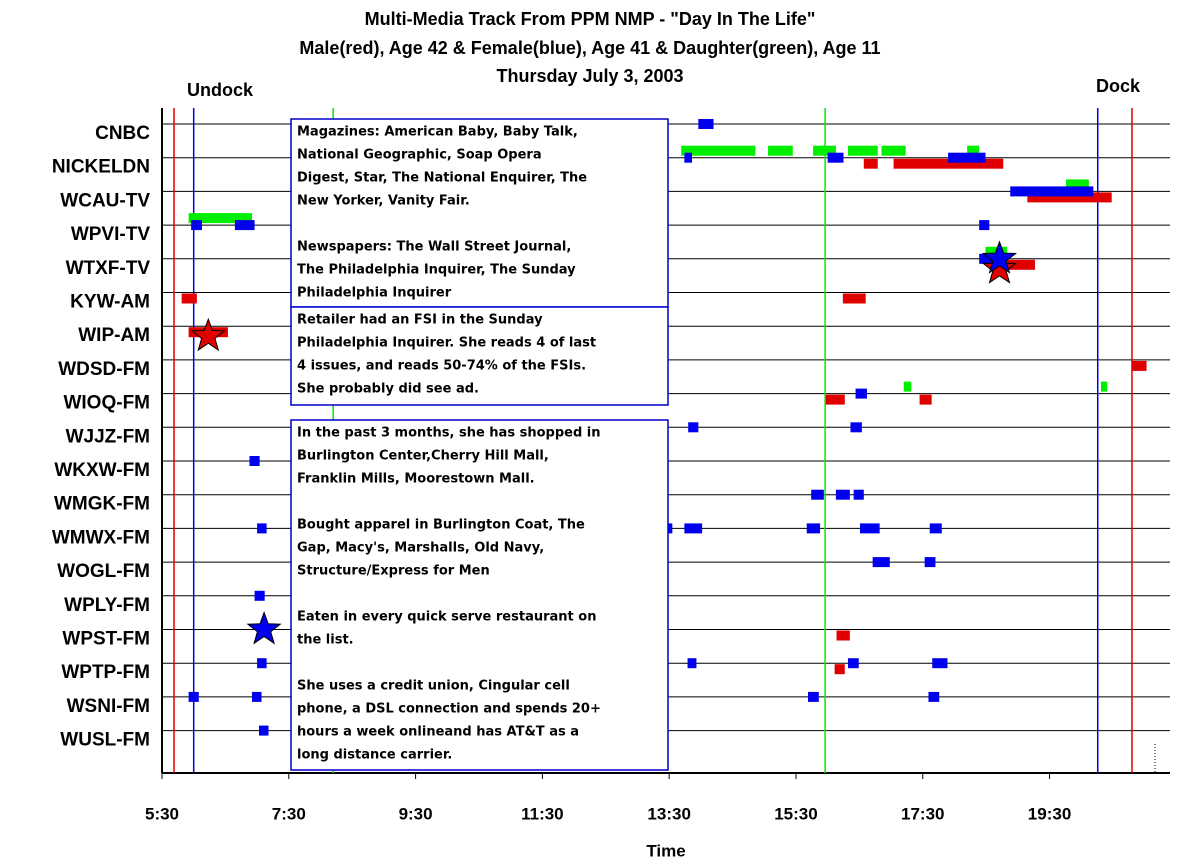  What do you see at coordinates (442, 178) in the screenshot?
I see `note-text: Digest, Star, The National Enquirer, The` at bounding box center [442, 178].